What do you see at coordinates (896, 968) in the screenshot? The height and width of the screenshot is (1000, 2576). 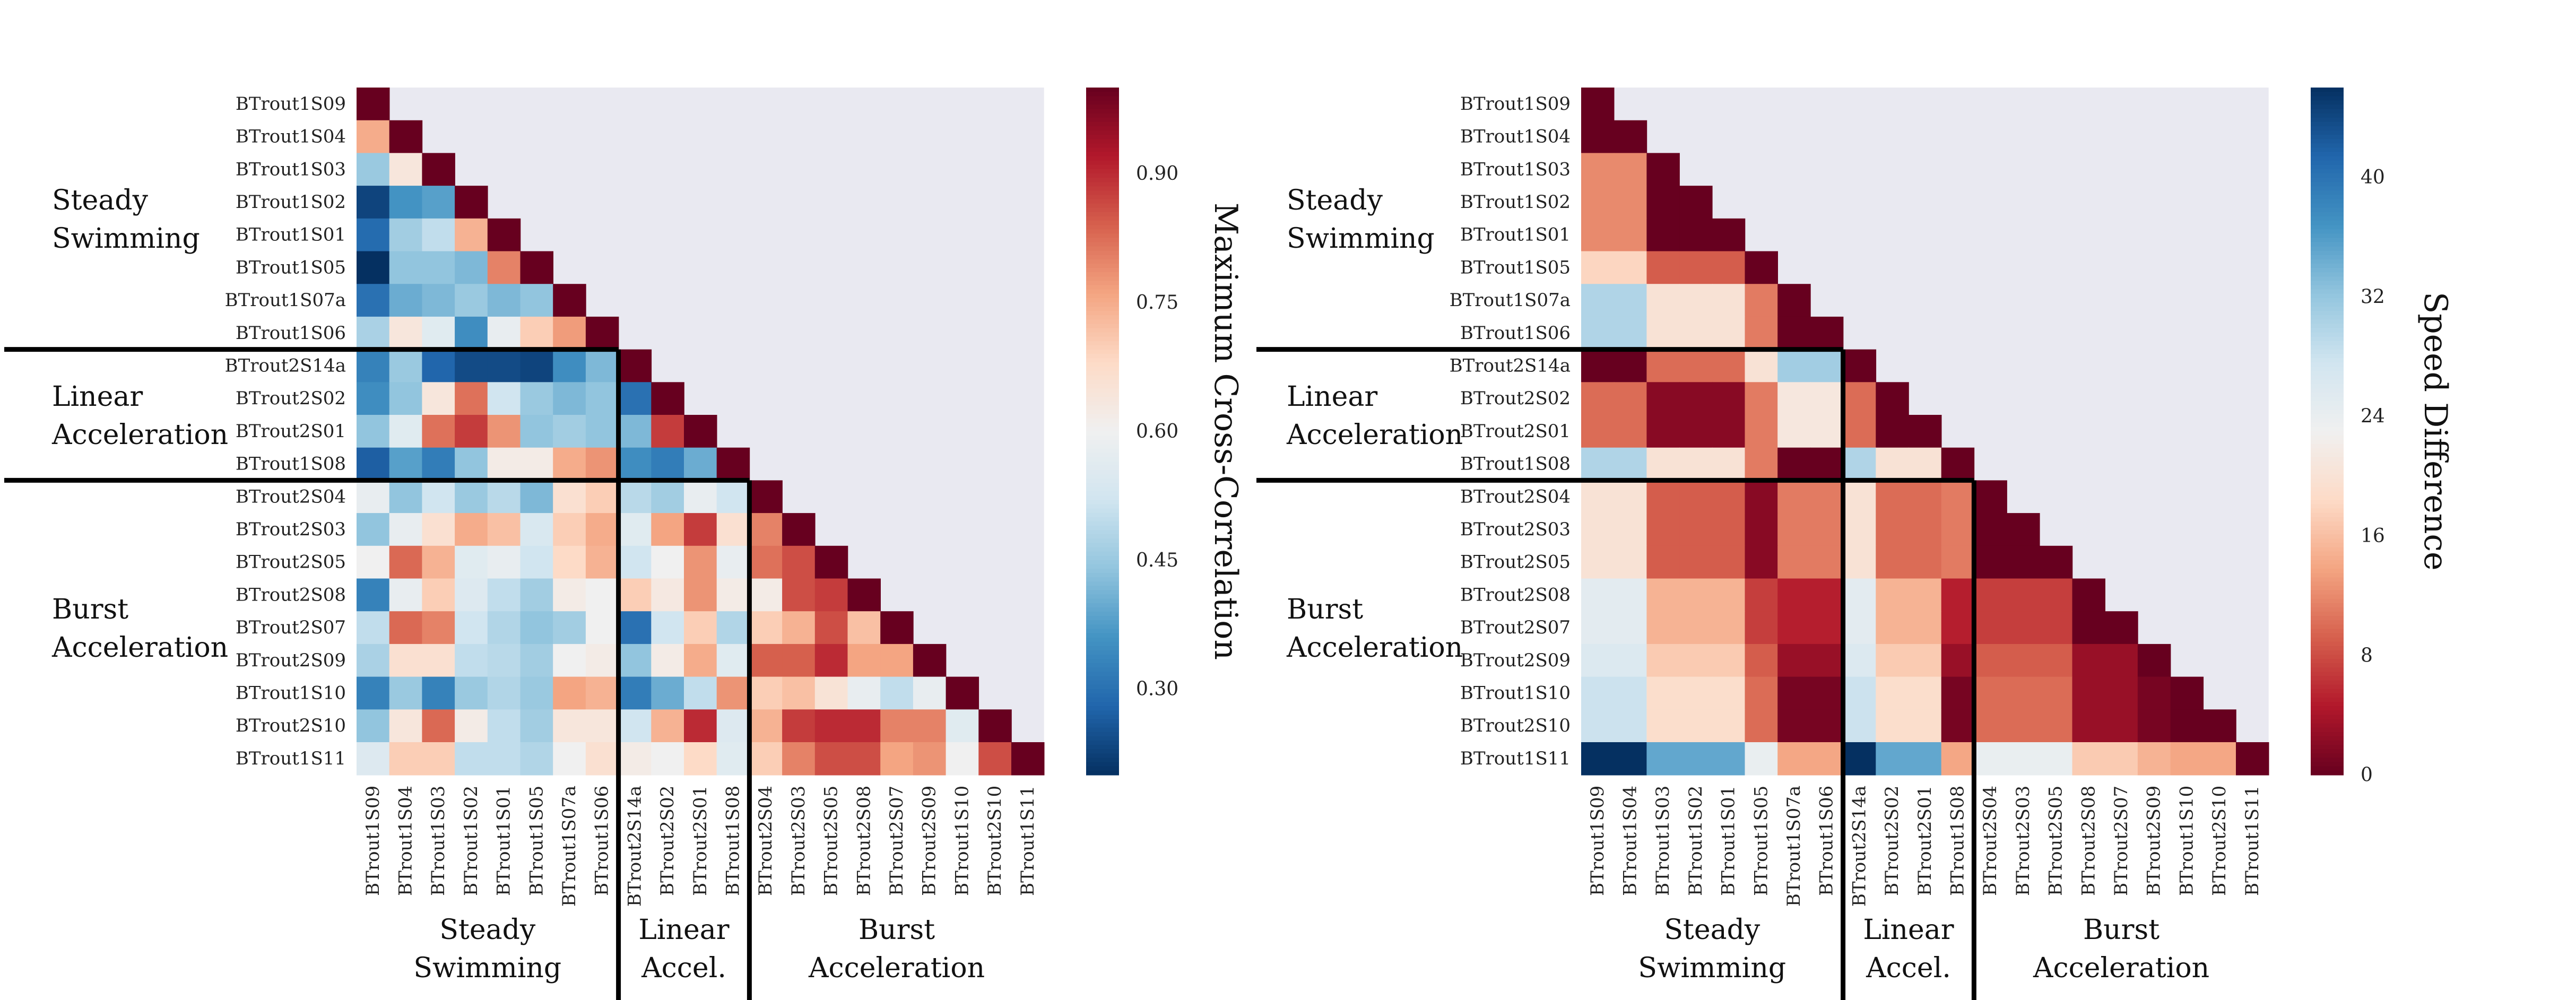 I see `column-group-label: Acceleration` at bounding box center [896, 968].